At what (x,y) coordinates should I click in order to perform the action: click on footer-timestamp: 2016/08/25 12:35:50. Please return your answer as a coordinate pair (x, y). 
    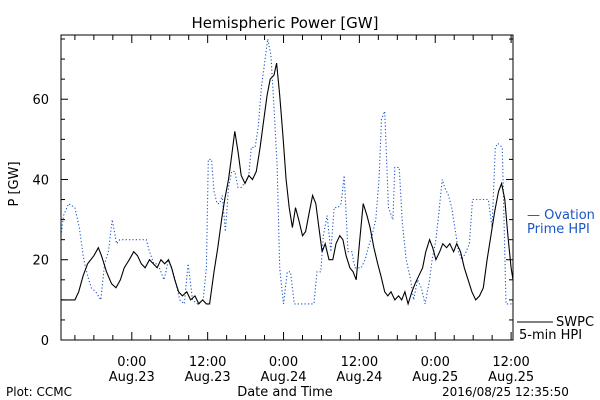
    Looking at the image, I should click on (505, 392).